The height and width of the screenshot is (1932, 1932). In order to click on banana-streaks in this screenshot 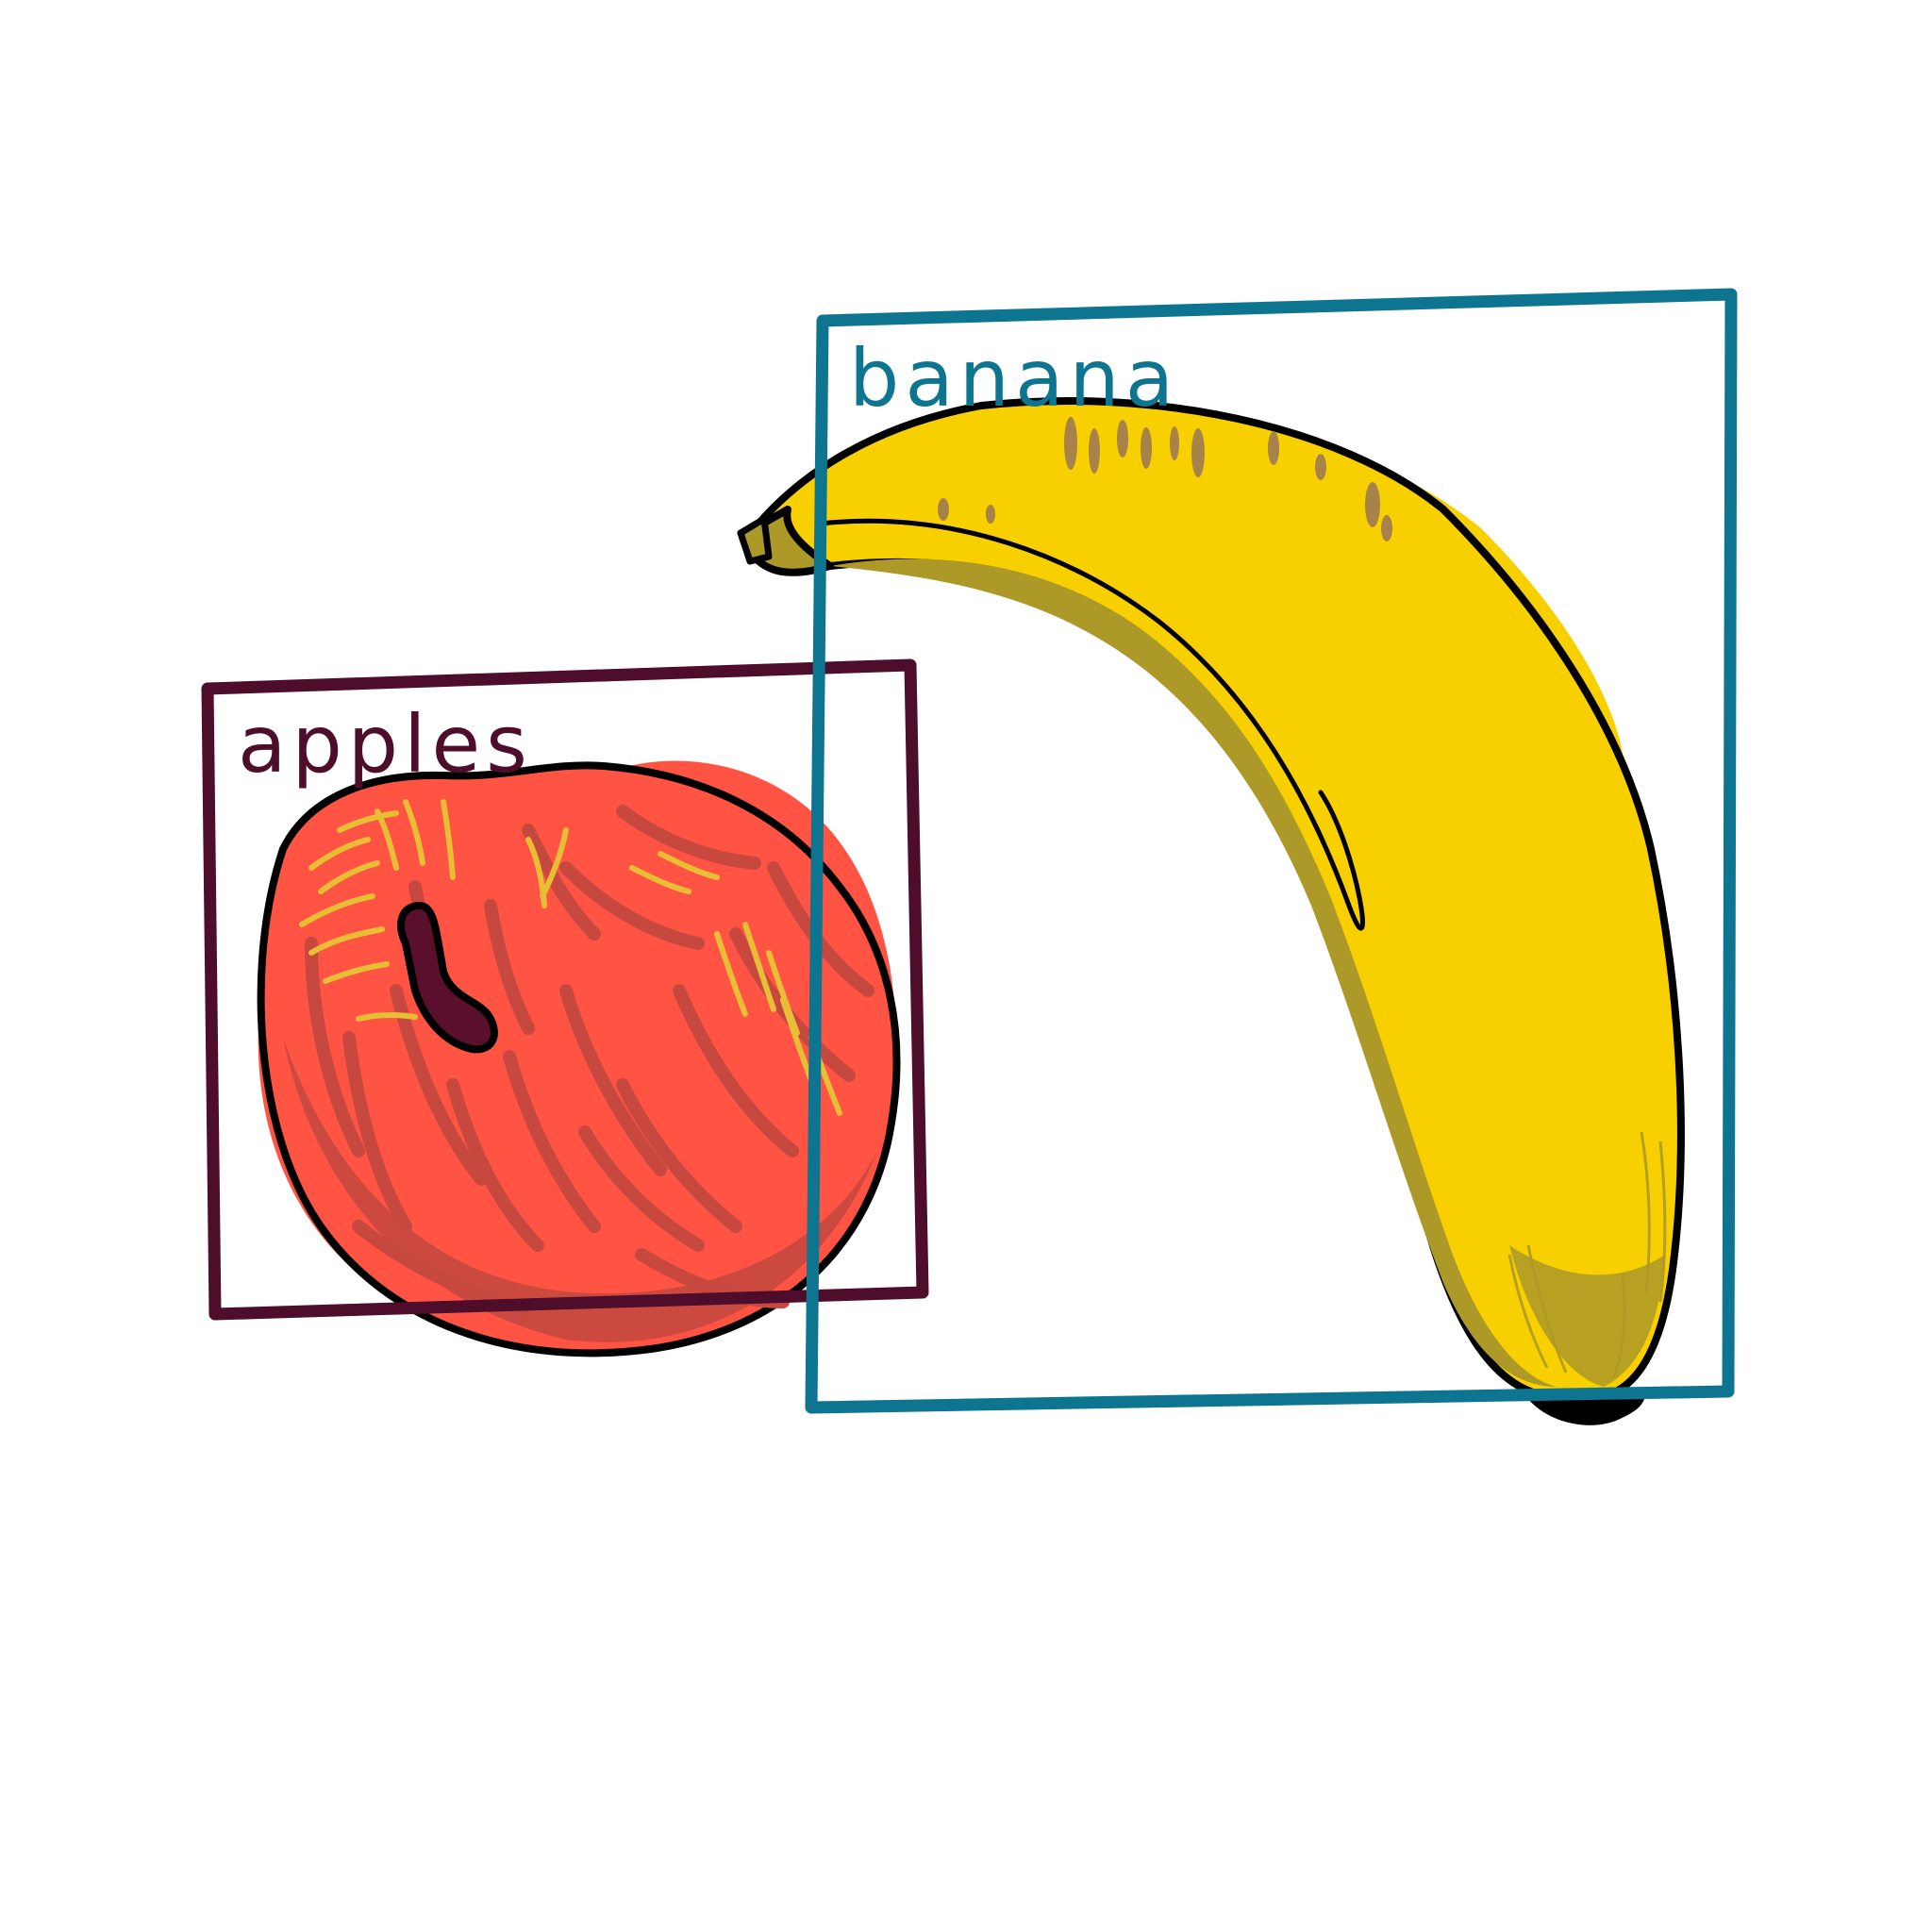, I will do `click(1587, 1255)`.